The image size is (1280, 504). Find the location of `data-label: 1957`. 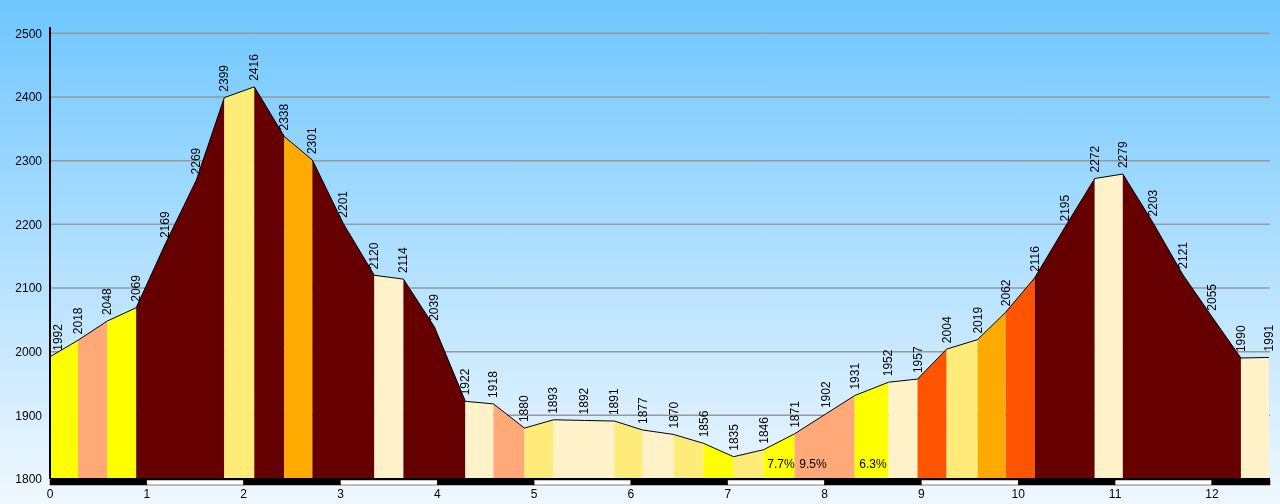

data-label: 1957 is located at coordinates (917, 360).